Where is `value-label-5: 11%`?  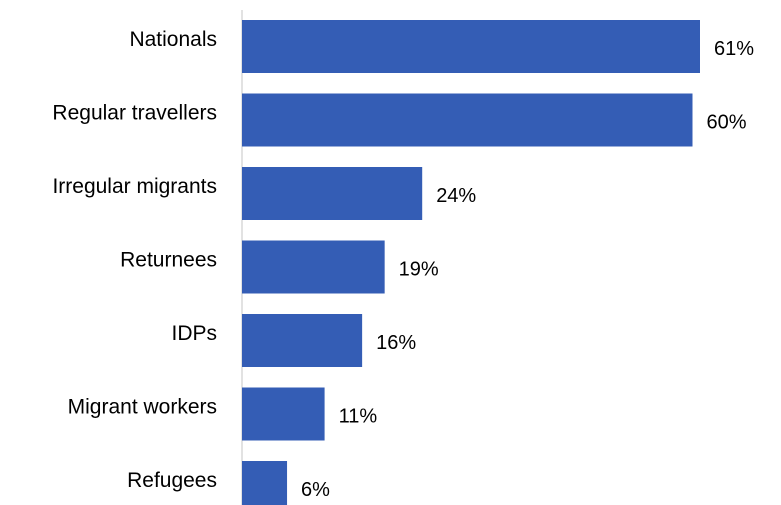 value-label-5: 11% is located at coordinates (358, 416).